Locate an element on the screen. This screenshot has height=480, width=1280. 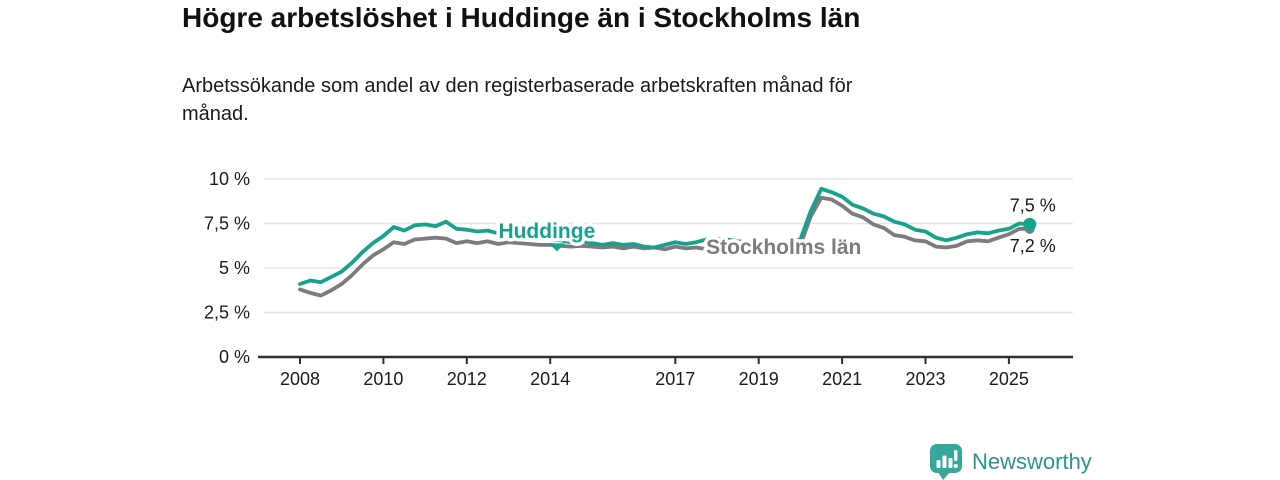
brand-footer: Newsworthy is located at coordinates (1010, 461).